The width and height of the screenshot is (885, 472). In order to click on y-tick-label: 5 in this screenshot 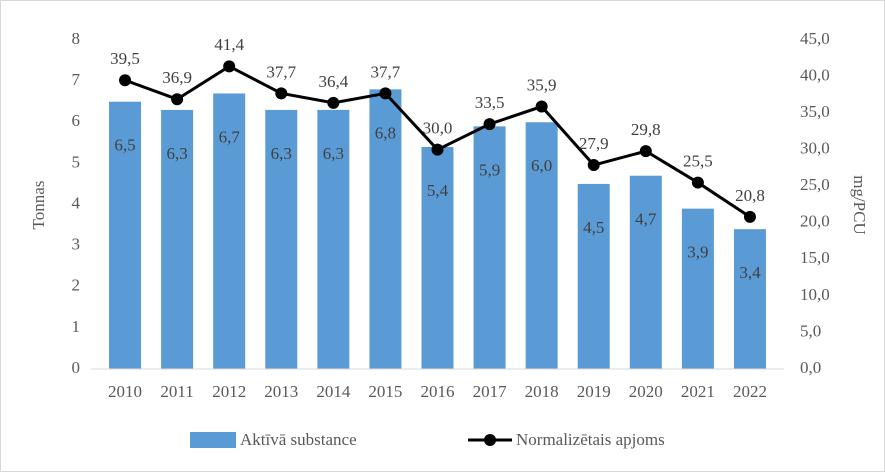, I will do `click(76, 161)`.